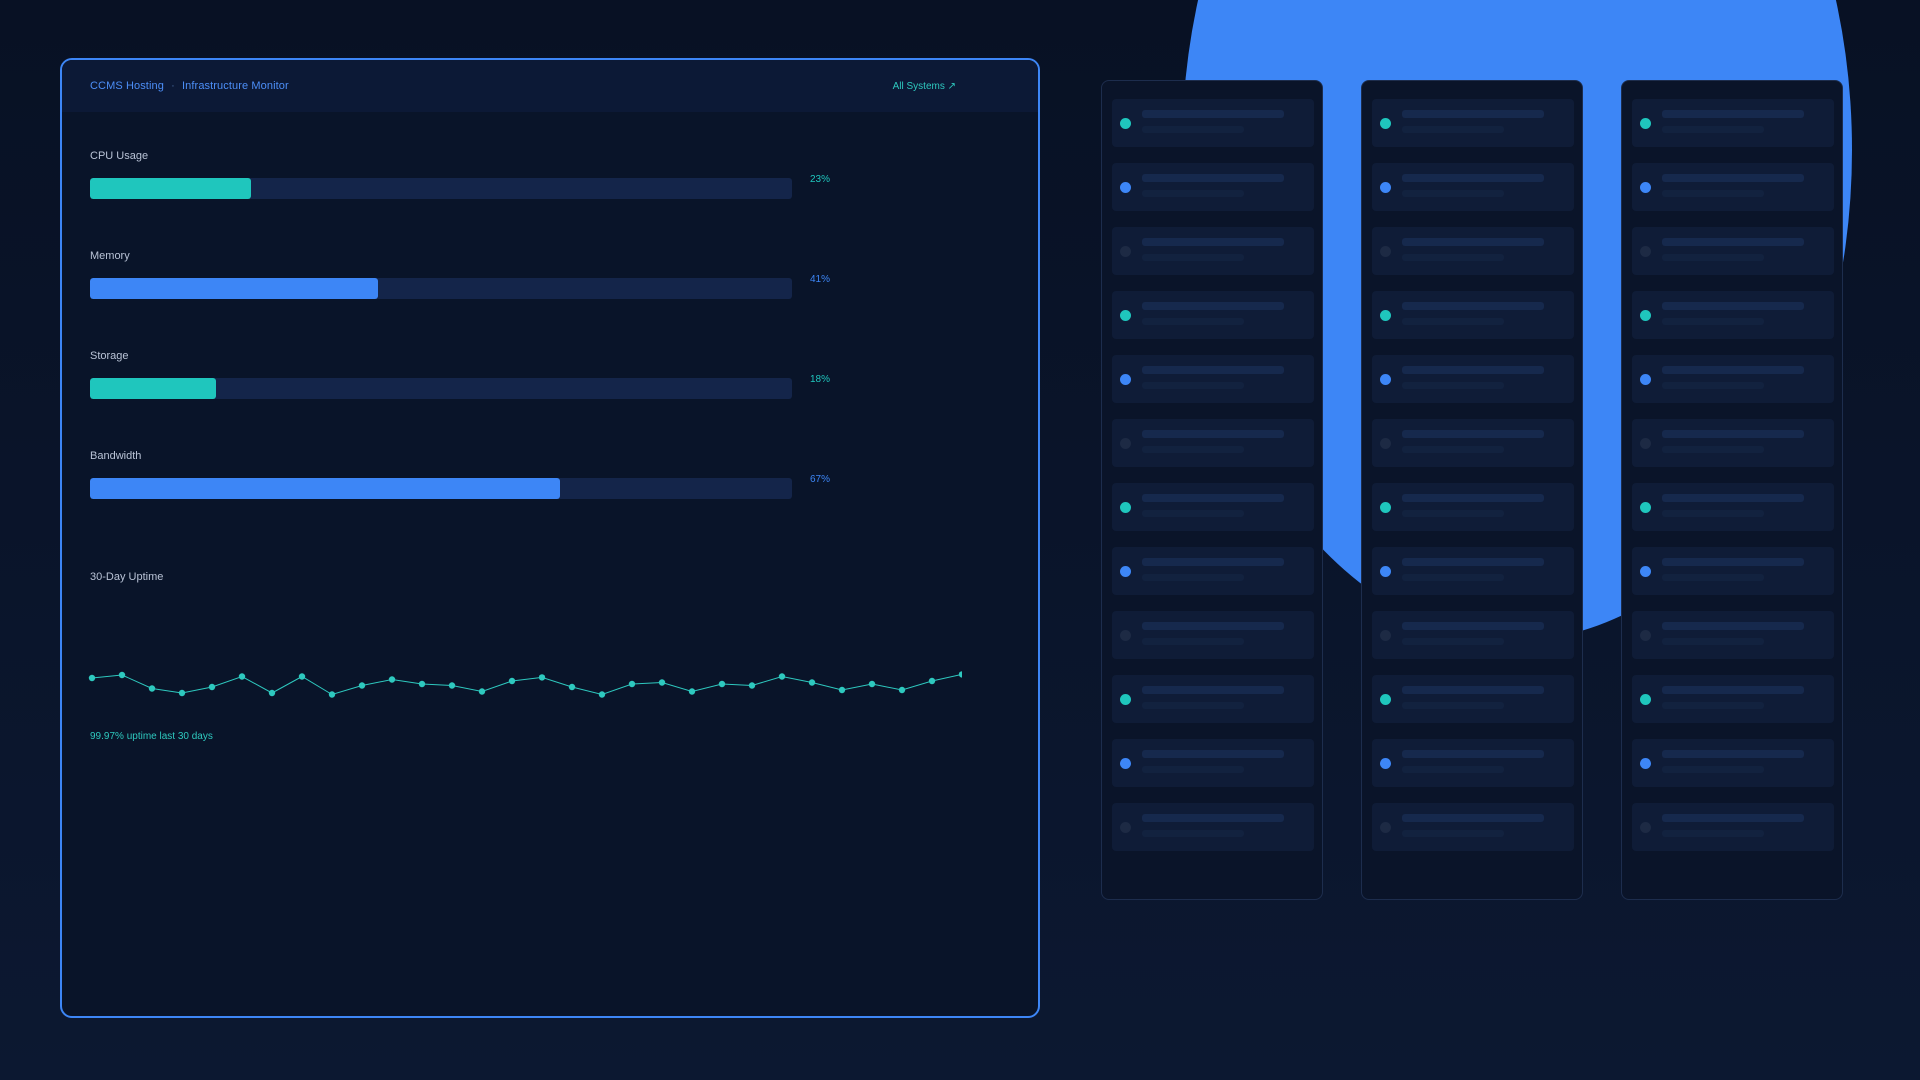 Image resolution: width=1920 pixels, height=1080 pixels. I want to click on metric-memory: Memory 41%, so click(490, 274).